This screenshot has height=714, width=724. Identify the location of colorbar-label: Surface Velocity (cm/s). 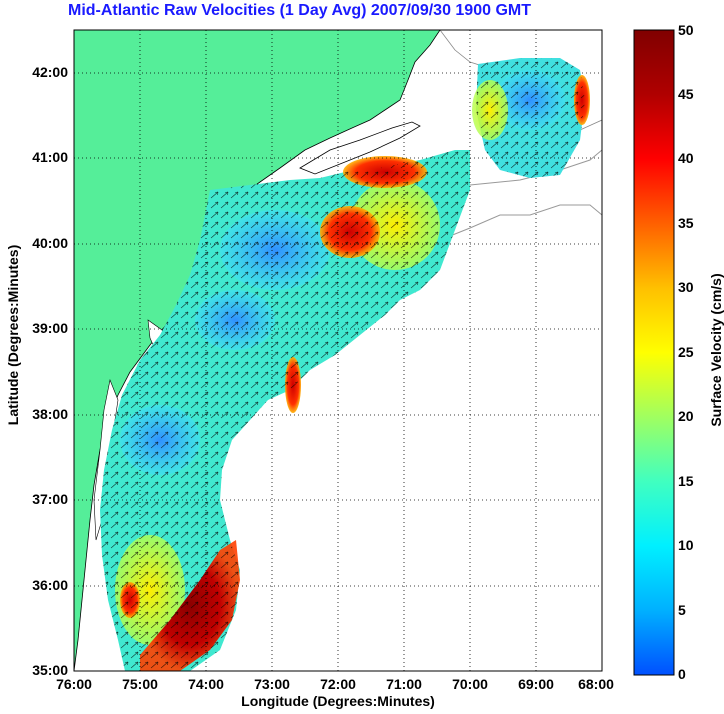
(716, 350).